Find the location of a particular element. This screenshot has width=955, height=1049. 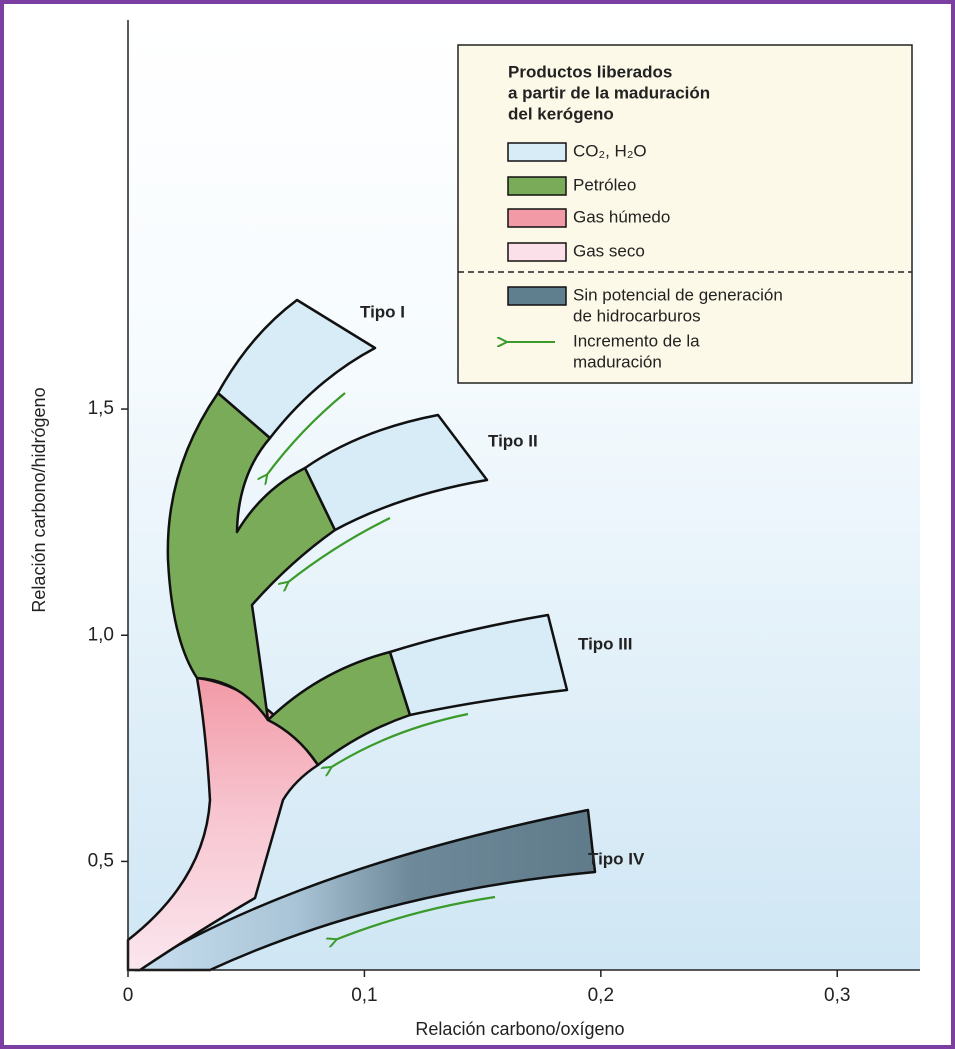

legend-label: Gas seco is located at coordinates (609, 250).